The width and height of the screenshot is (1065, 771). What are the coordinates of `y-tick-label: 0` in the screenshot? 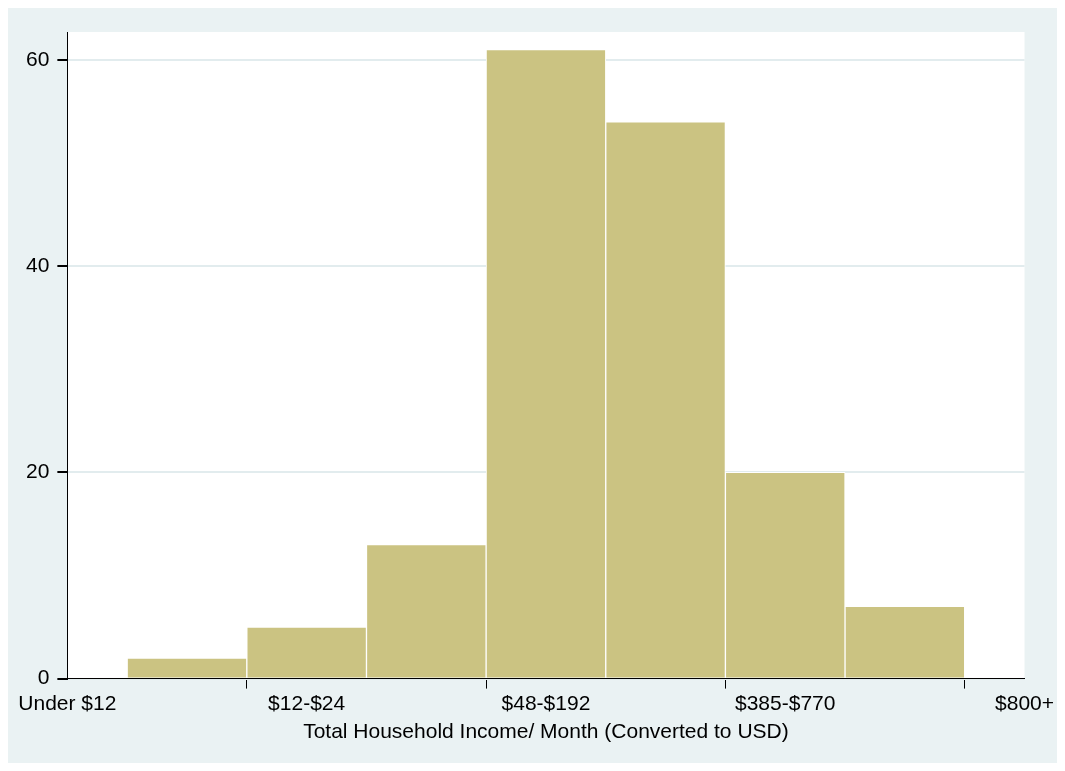 It's located at (43, 677).